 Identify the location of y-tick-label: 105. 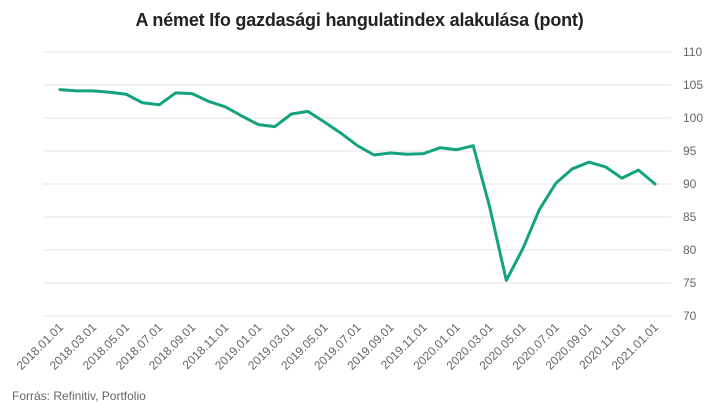
(693, 85).